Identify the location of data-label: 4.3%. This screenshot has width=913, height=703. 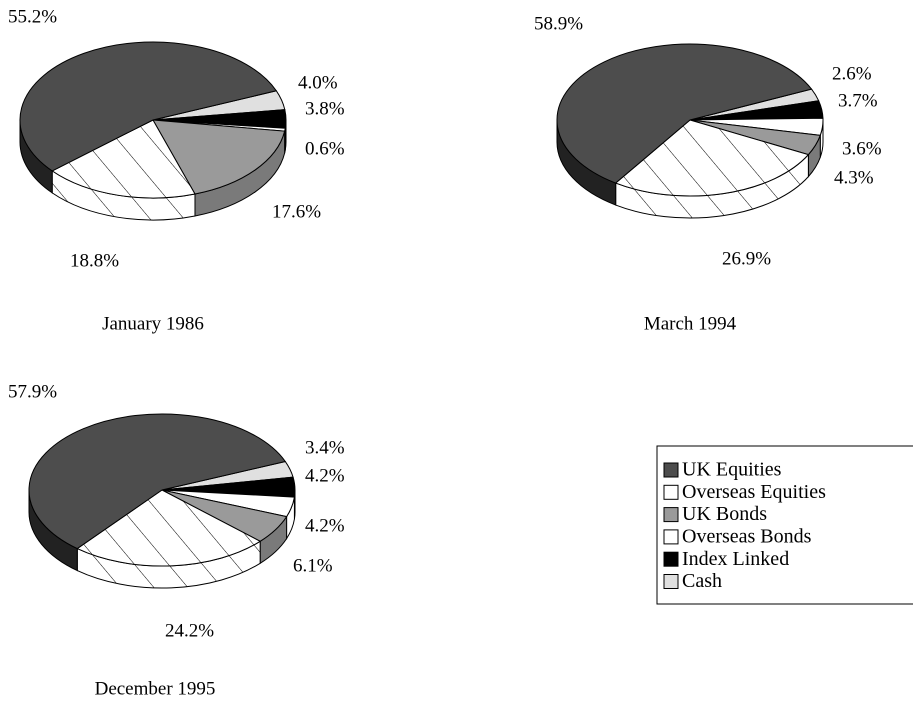
(854, 177).